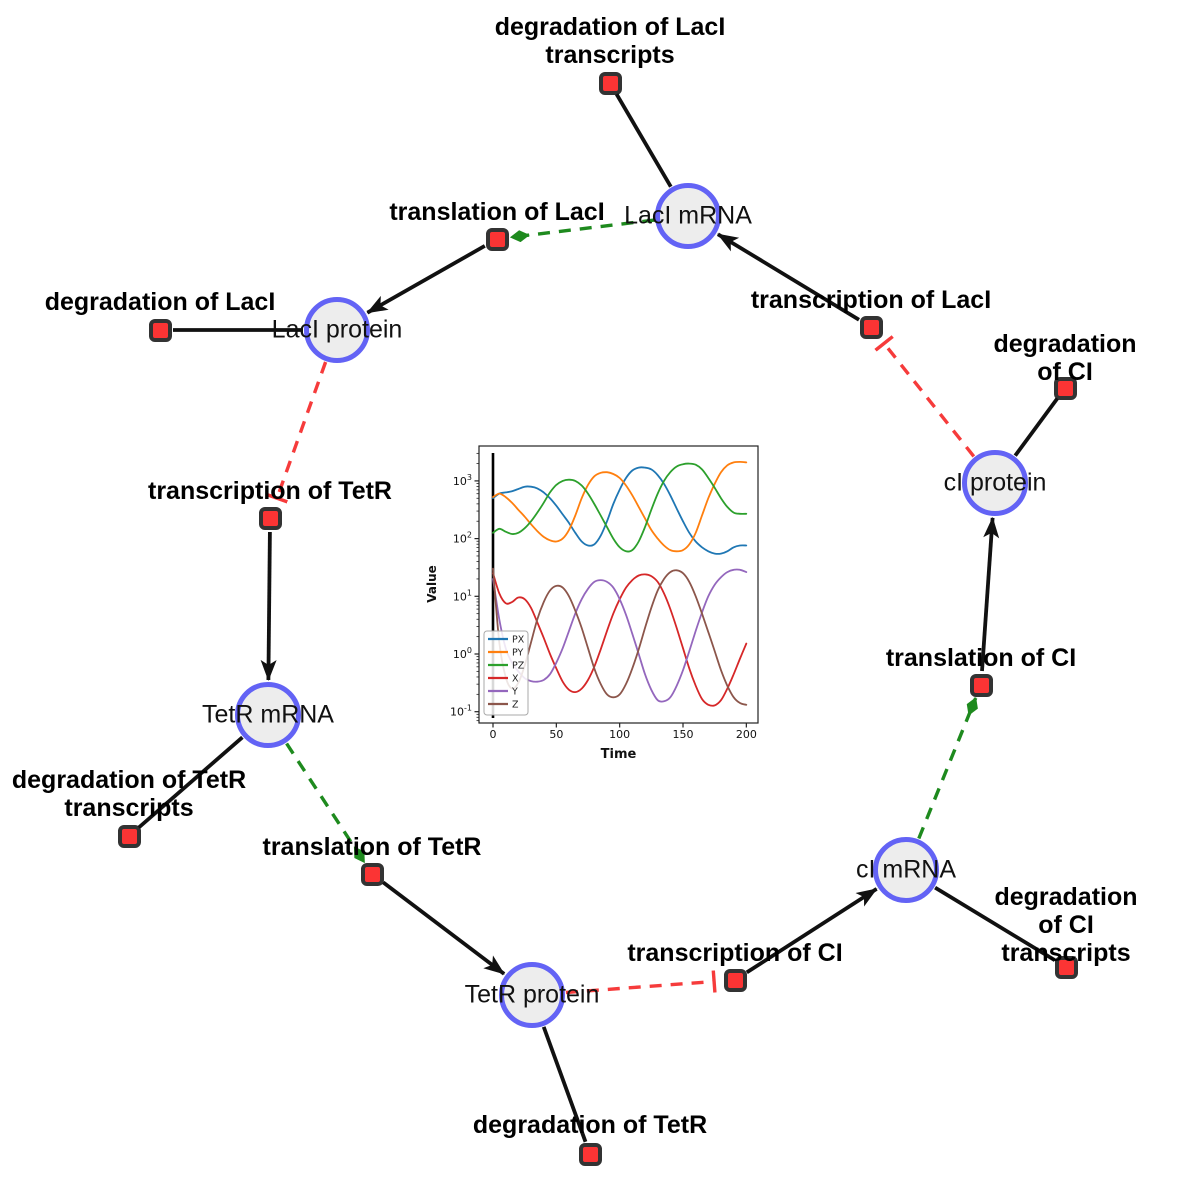 Image resolution: width=1189 pixels, height=1200 pixels. Describe the element at coordinates (995, 483) in the screenshot. I see `species-node-ci-protein` at that location.